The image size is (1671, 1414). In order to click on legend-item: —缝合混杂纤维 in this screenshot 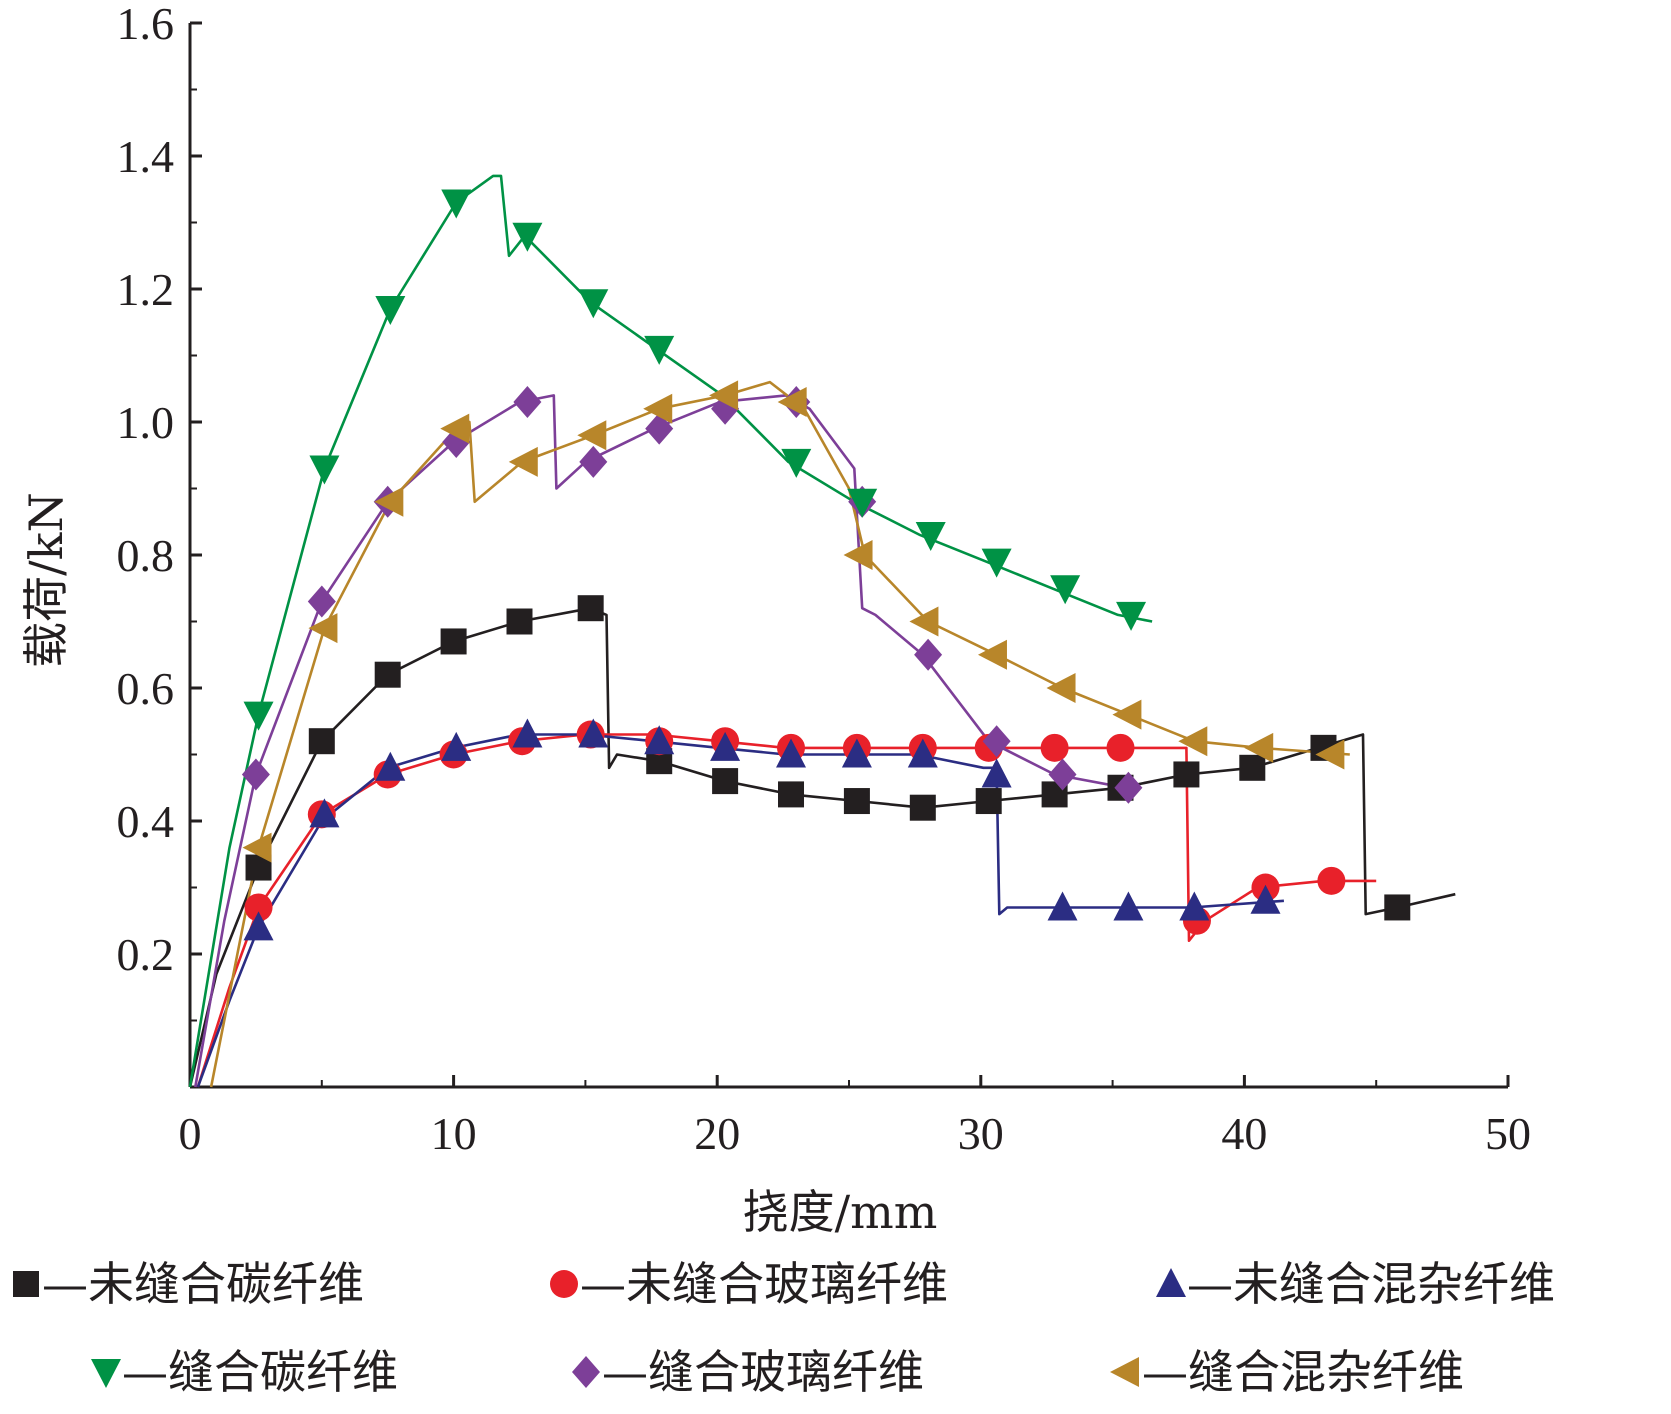, I will do `click(1287, 1372)`.